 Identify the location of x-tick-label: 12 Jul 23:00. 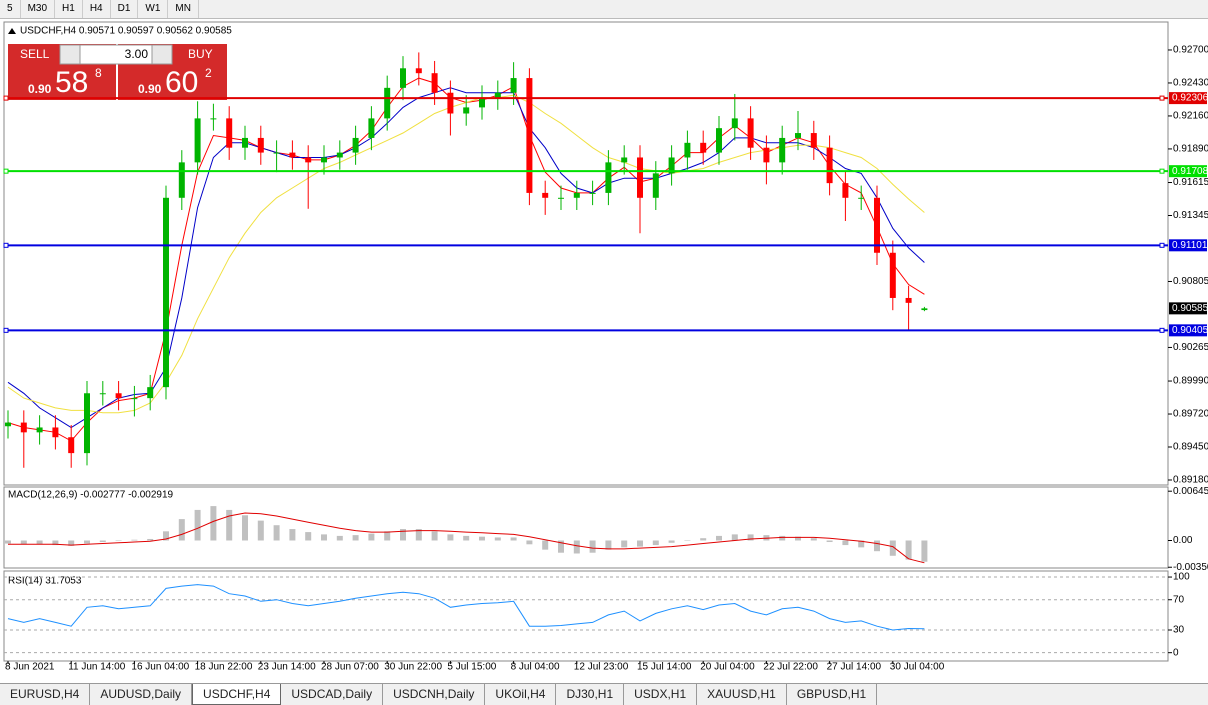
(601, 667).